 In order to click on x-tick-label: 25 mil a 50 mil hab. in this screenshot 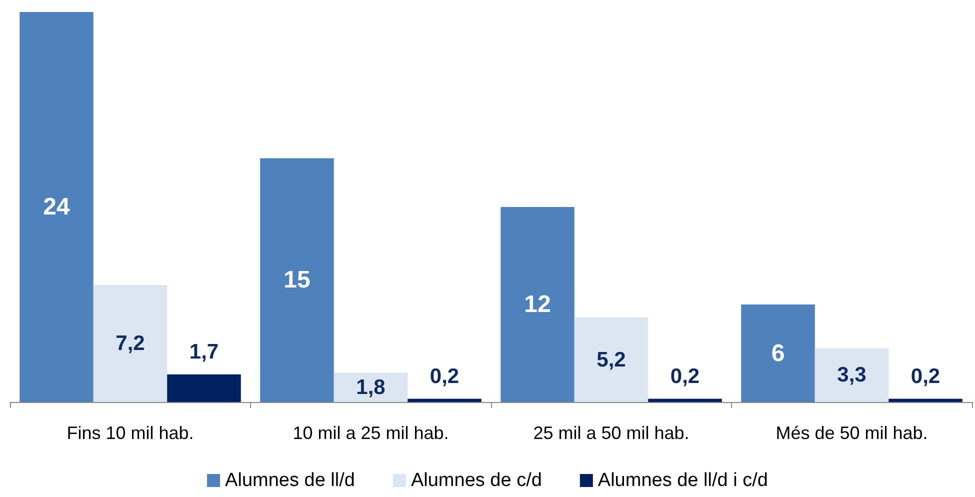, I will do `click(611, 433)`.